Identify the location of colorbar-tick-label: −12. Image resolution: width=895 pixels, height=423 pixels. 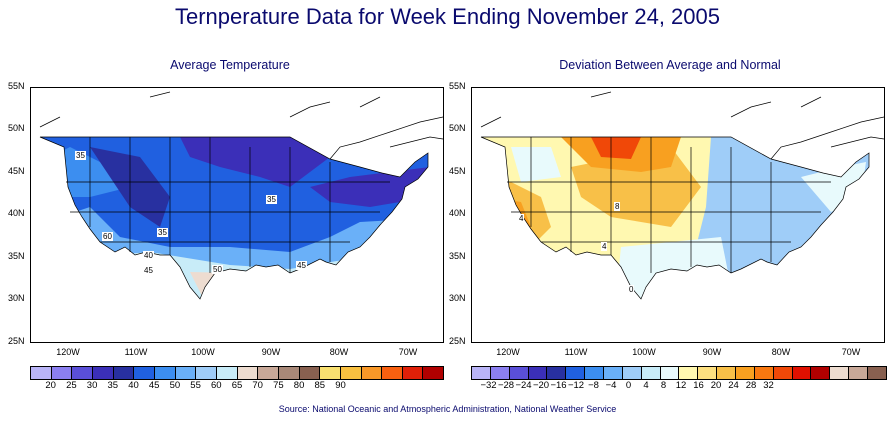
(576, 385).